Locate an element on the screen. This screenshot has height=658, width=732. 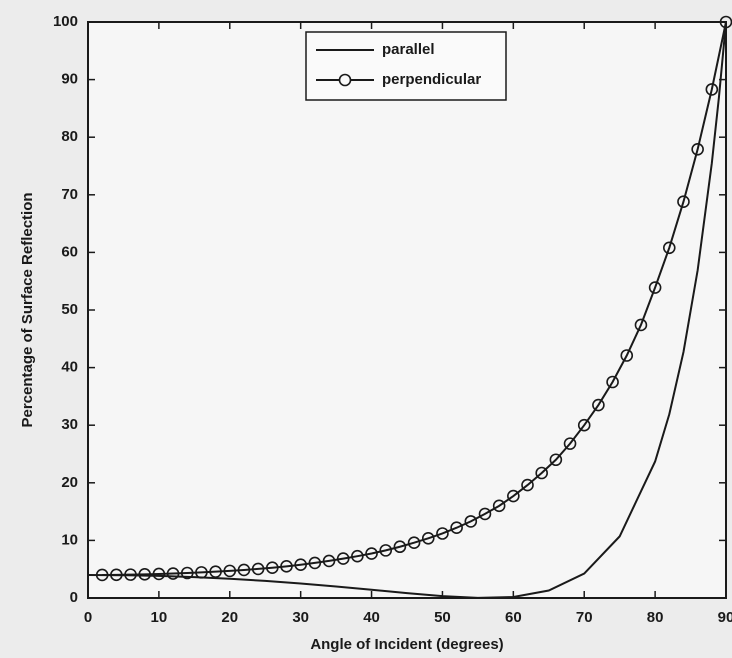
x-tick-label: 20 is located at coordinates (229, 617).